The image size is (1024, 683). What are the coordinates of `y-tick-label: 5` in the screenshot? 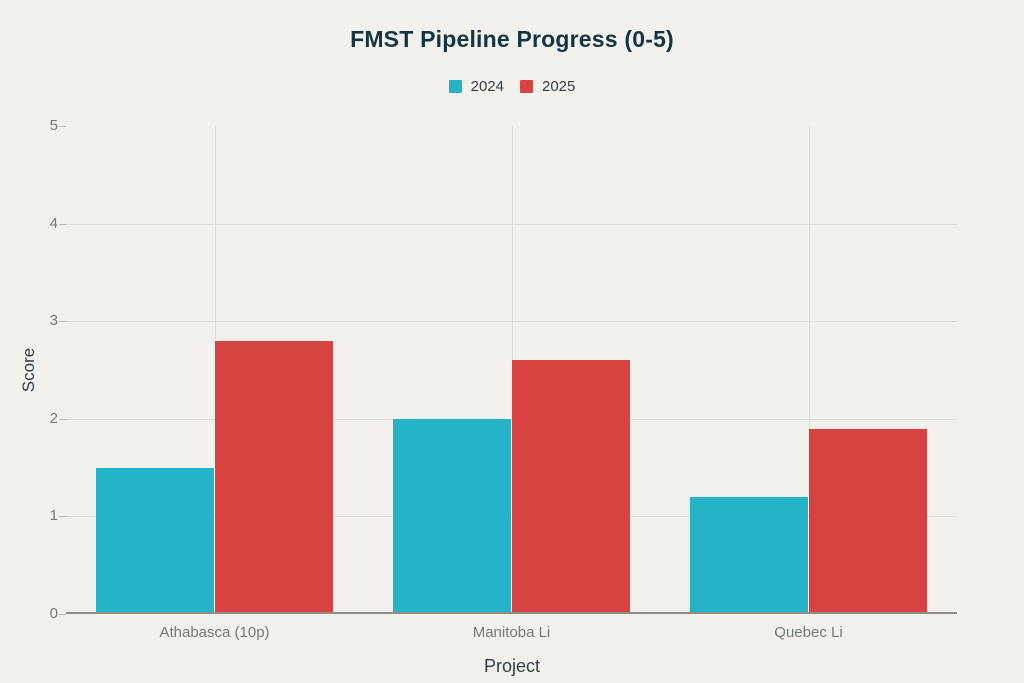 It's located at (53, 125).